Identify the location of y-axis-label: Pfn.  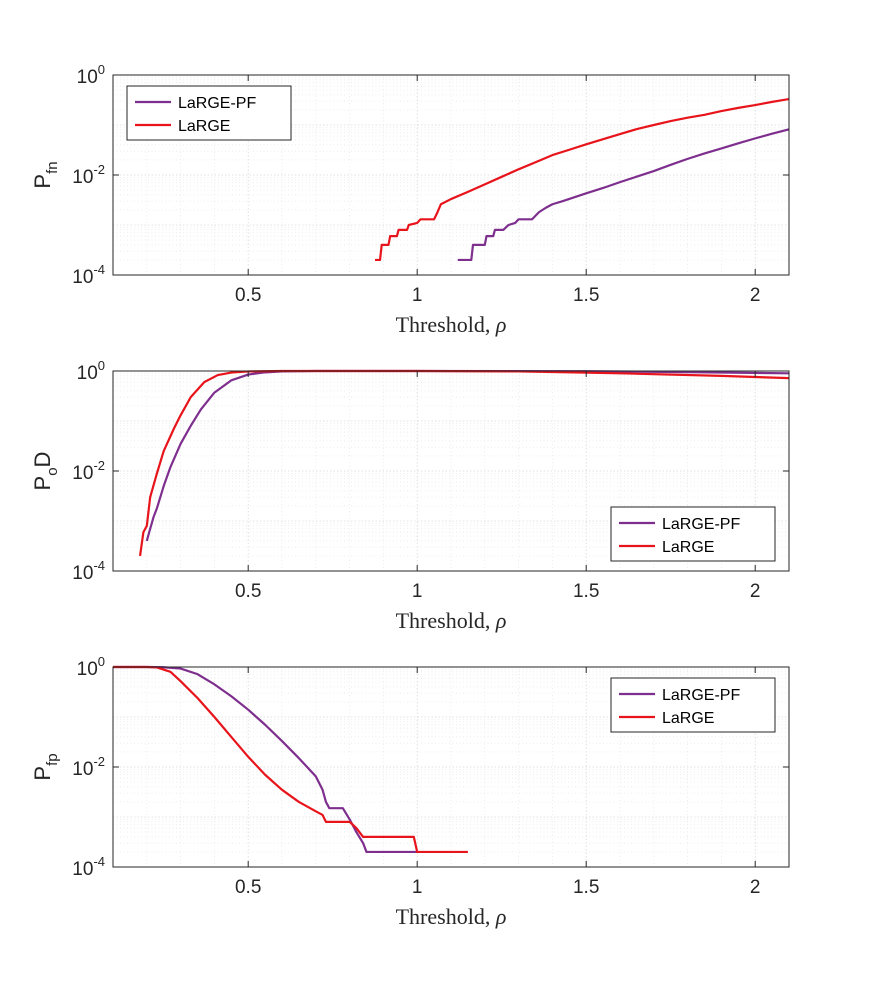
(45, 174).